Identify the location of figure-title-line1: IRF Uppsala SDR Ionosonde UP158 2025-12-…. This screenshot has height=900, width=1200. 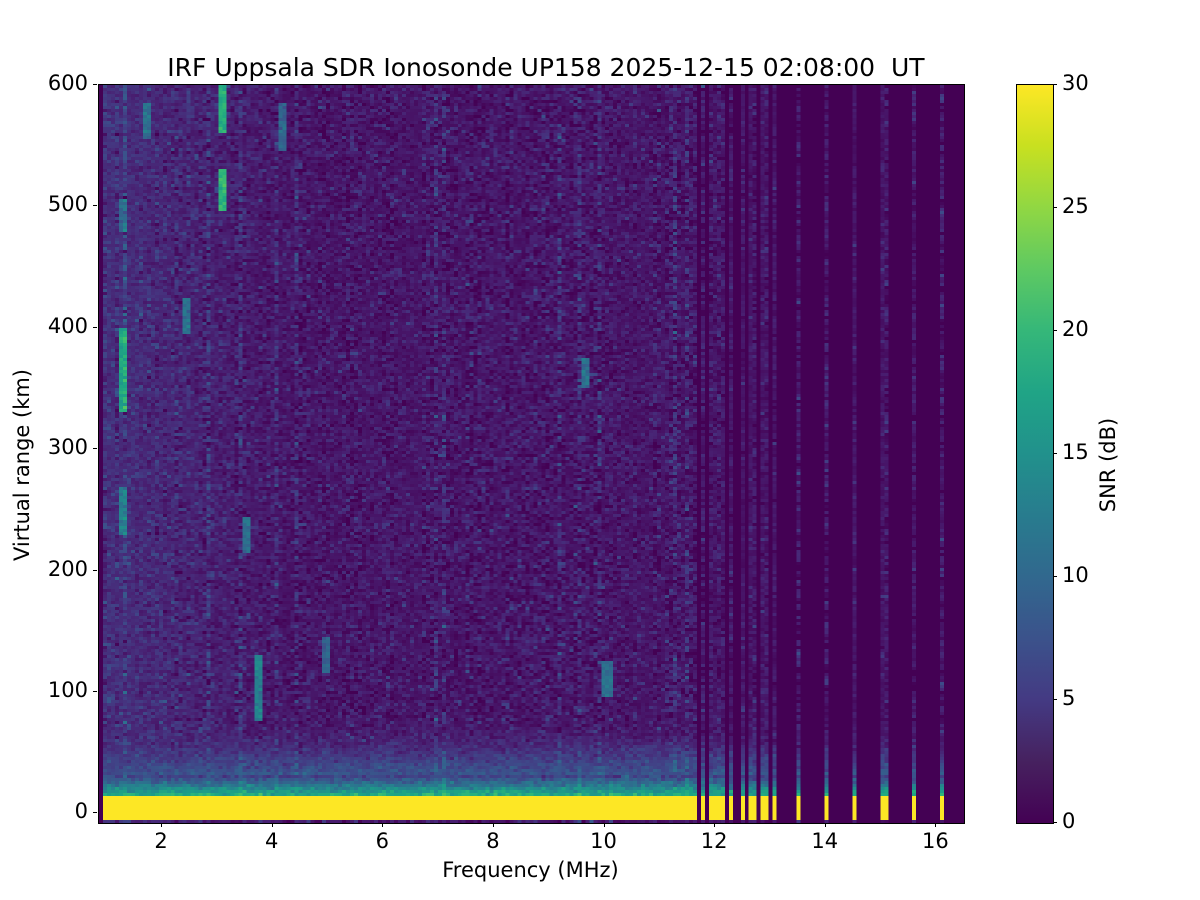
(546, 67).